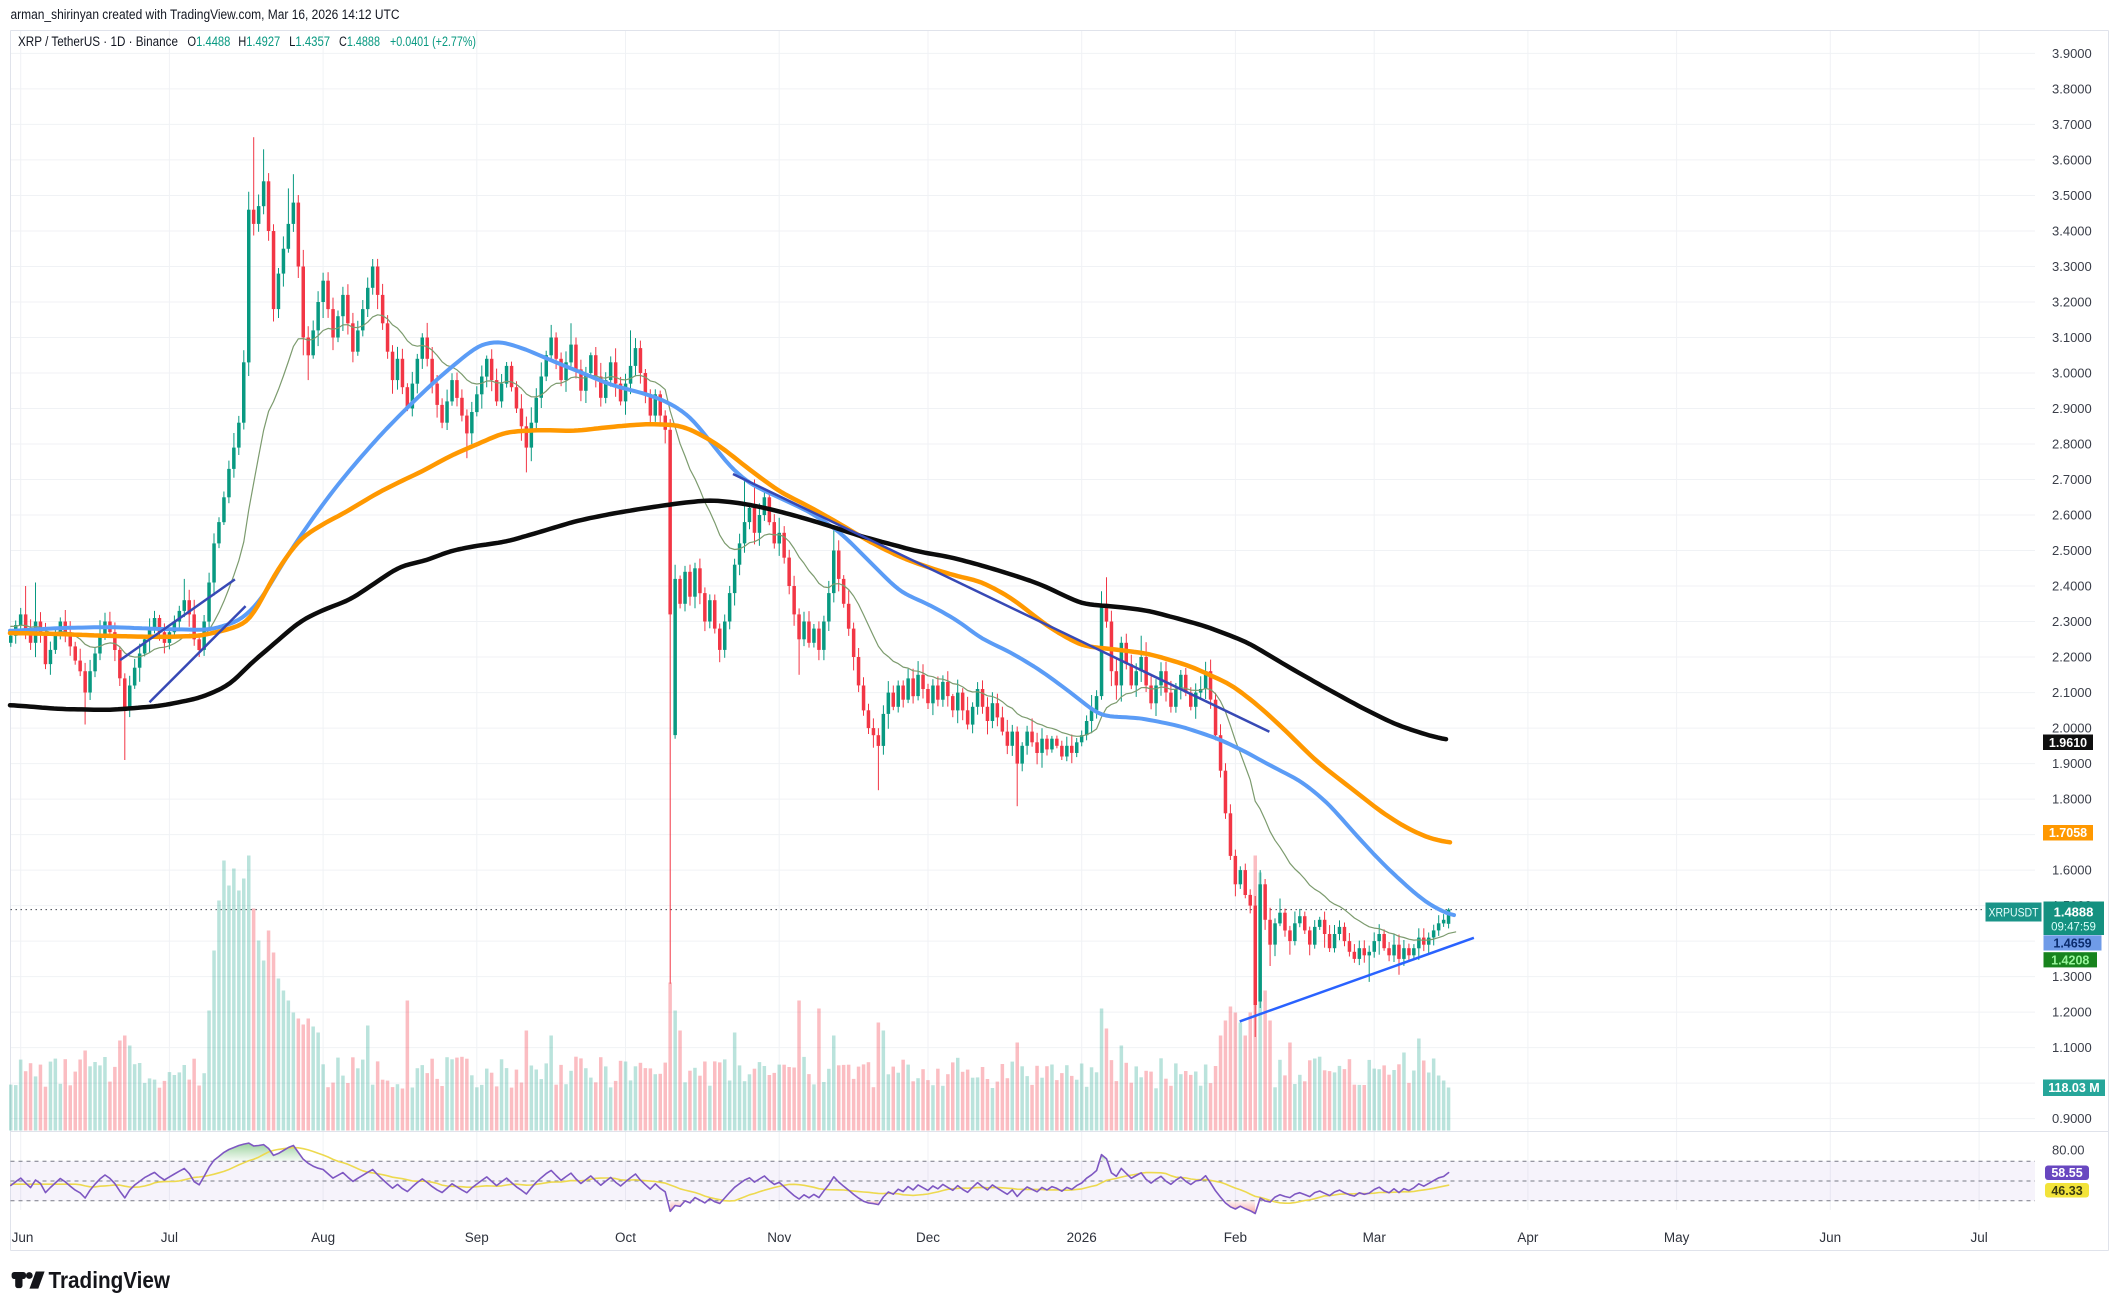 The image size is (2119, 1311). I want to click on svg-text: 1.9610, so click(2068, 743).